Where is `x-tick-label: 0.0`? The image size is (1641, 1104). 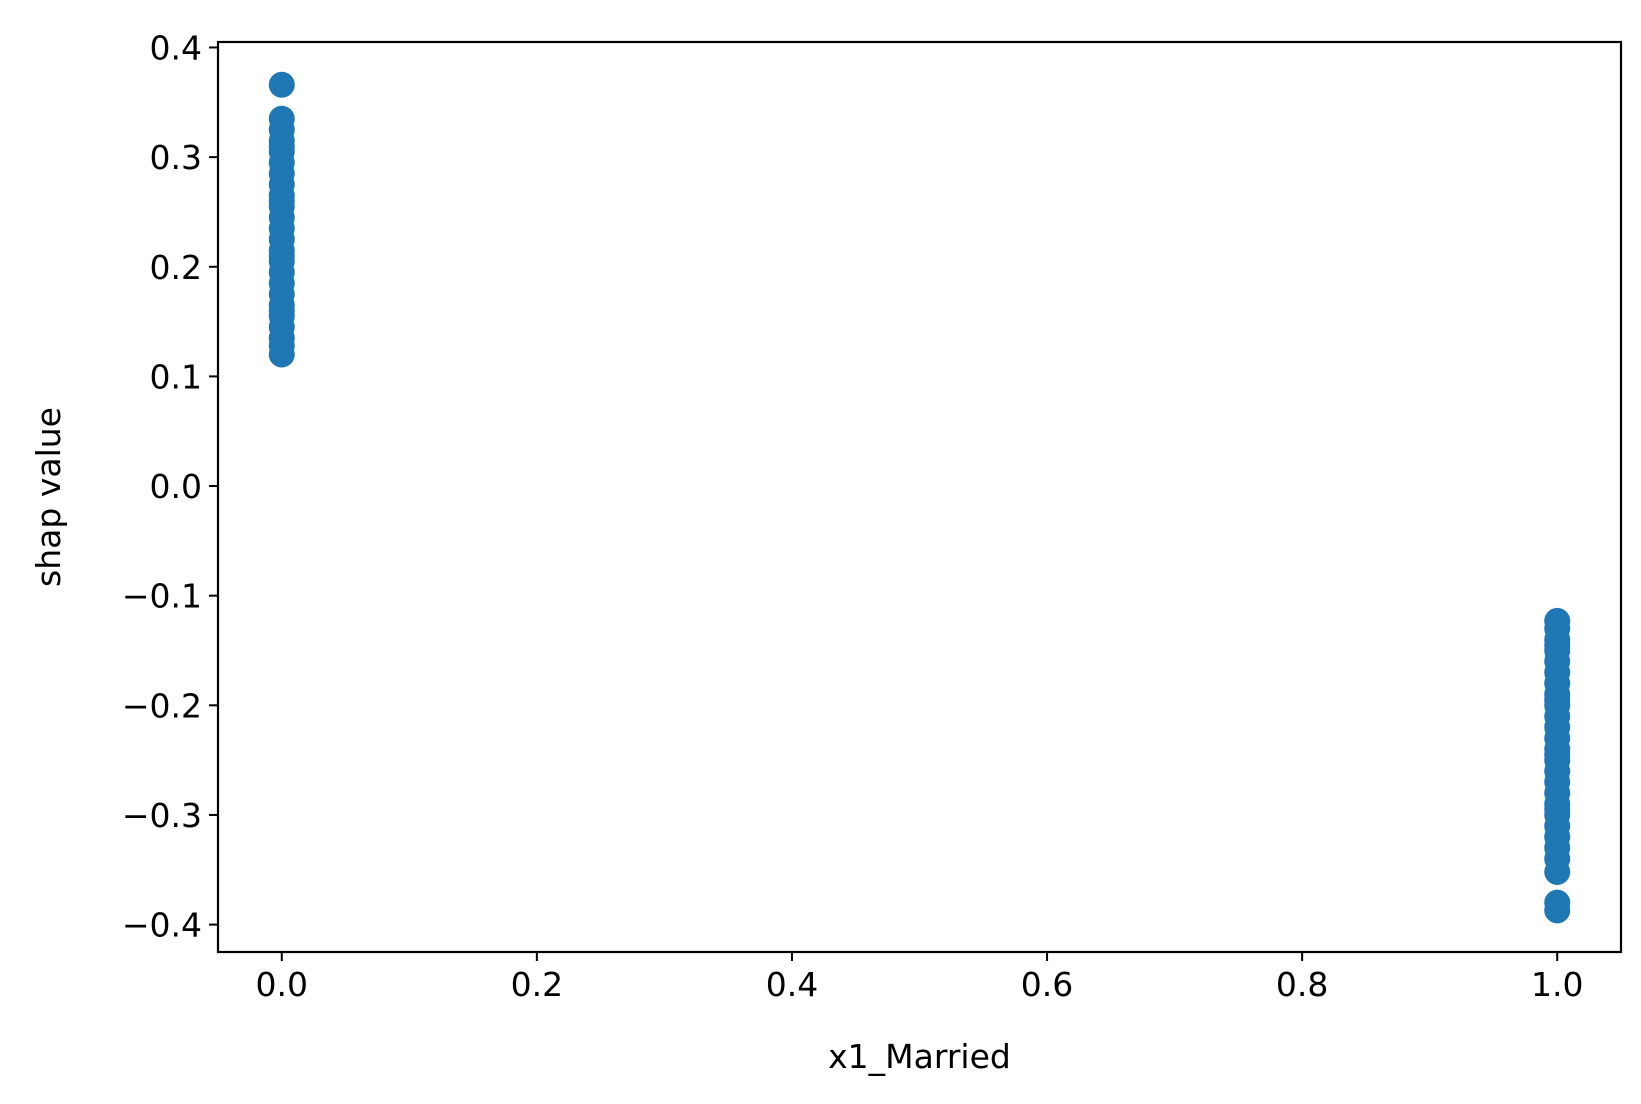
x-tick-label: 0.0 is located at coordinates (282, 984).